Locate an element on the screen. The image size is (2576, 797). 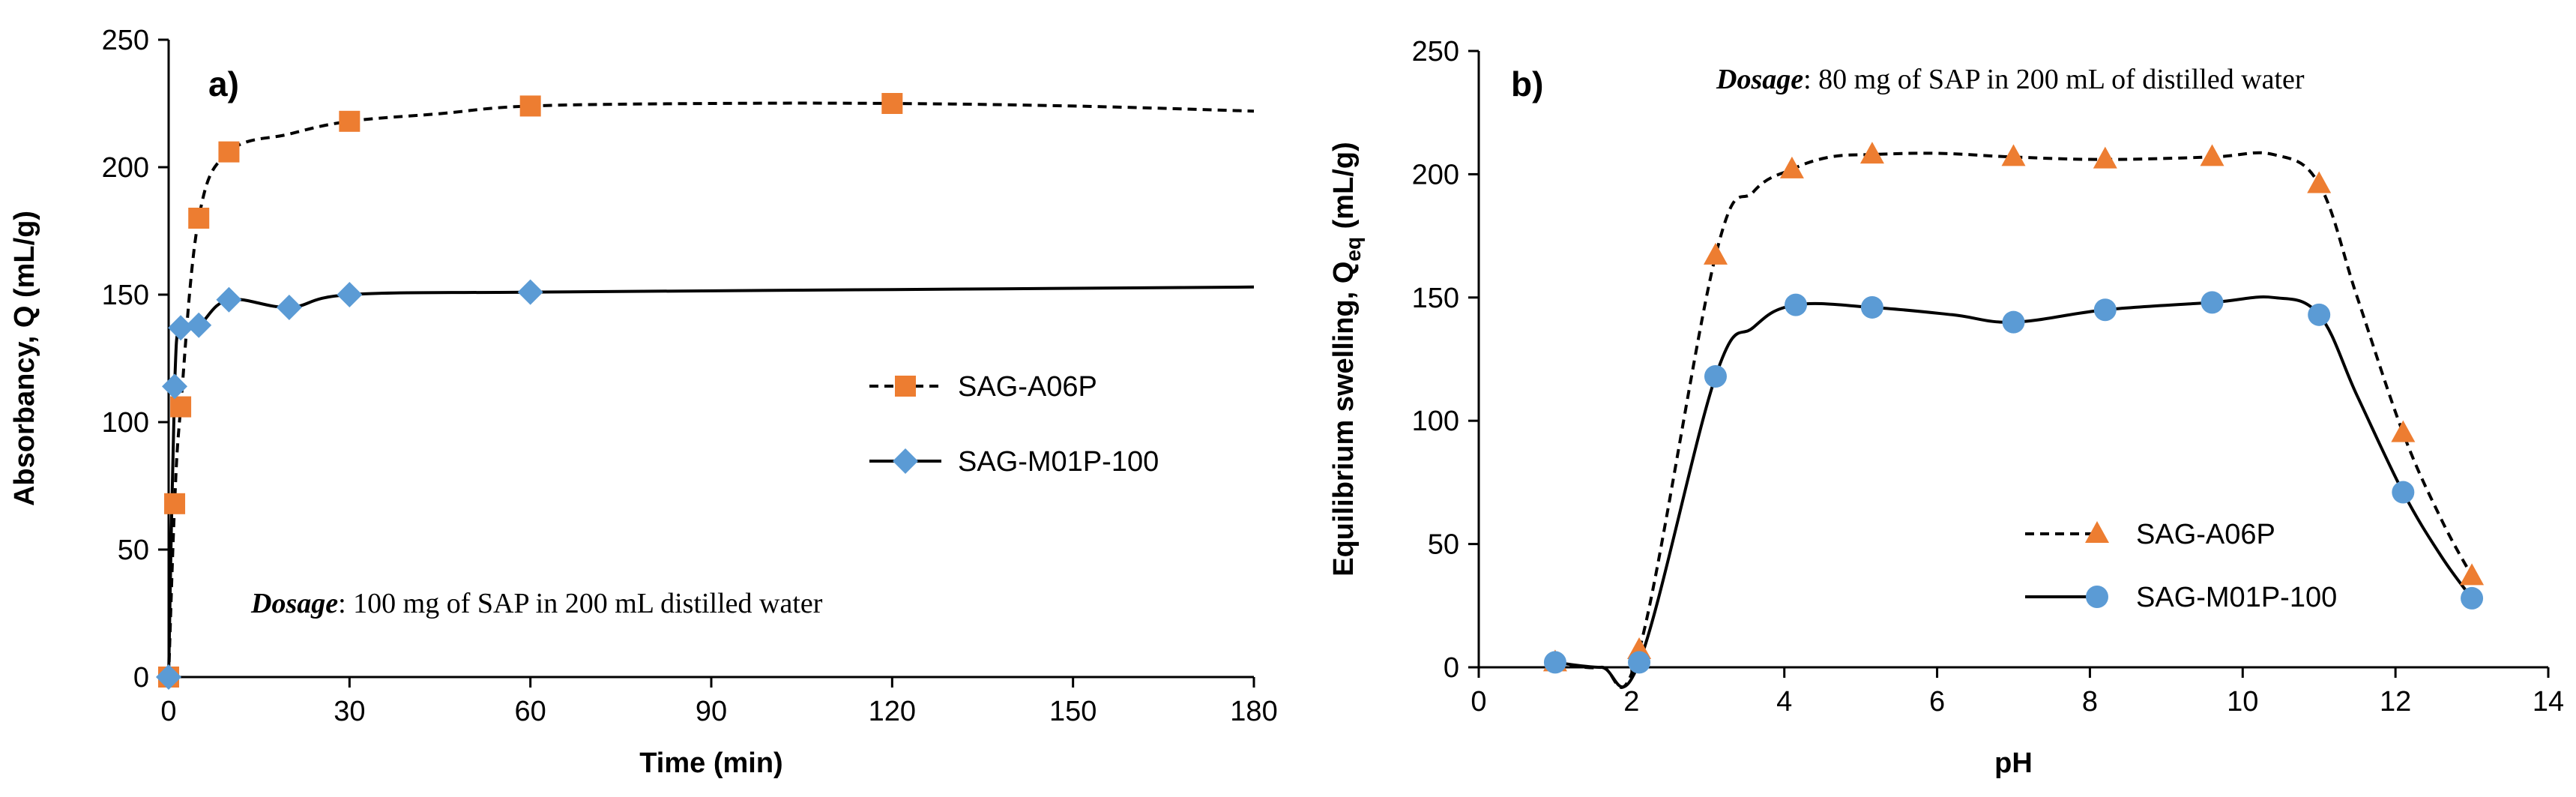
x-tick-label: 8 is located at coordinates (2090, 702).